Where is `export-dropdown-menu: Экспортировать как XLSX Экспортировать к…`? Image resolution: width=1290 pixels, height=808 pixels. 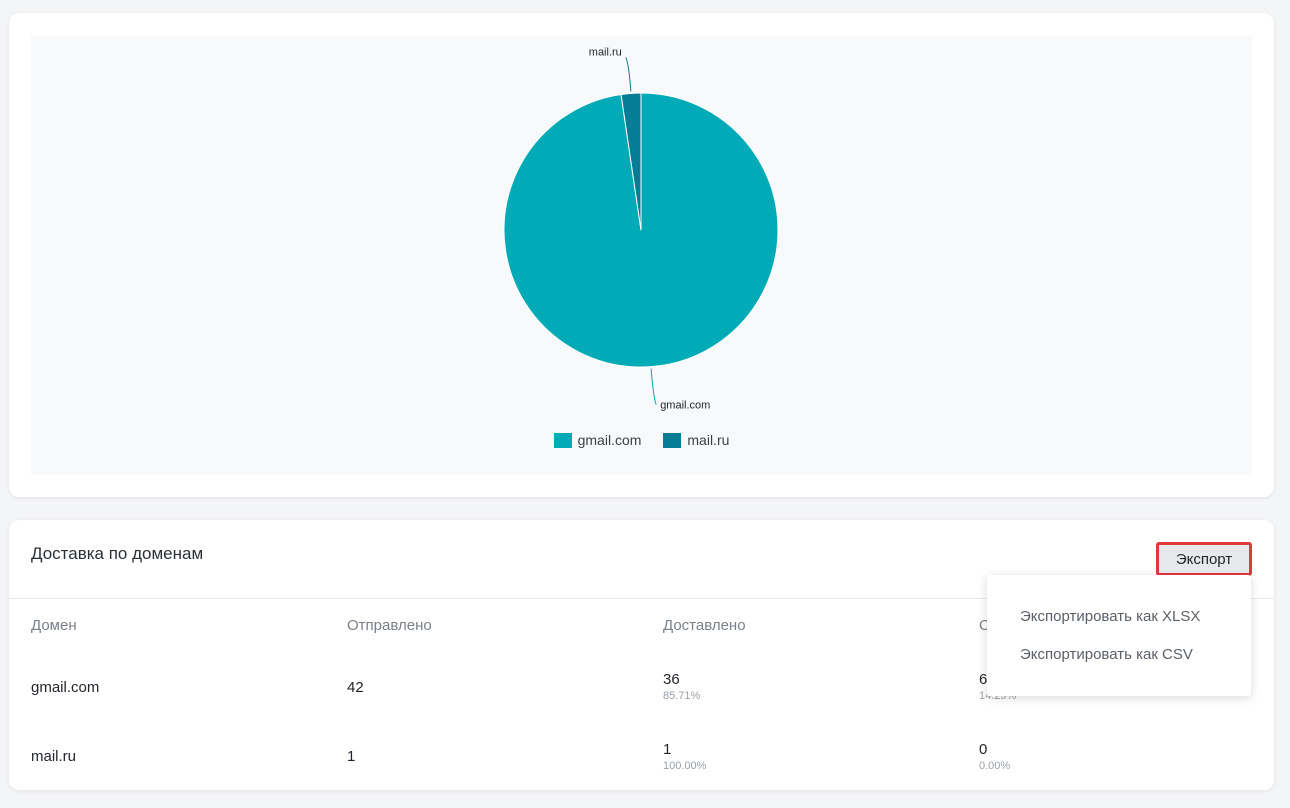 export-dropdown-menu: Экспортировать как XLSX Экспортировать к… is located at coordinates (1119, 635).